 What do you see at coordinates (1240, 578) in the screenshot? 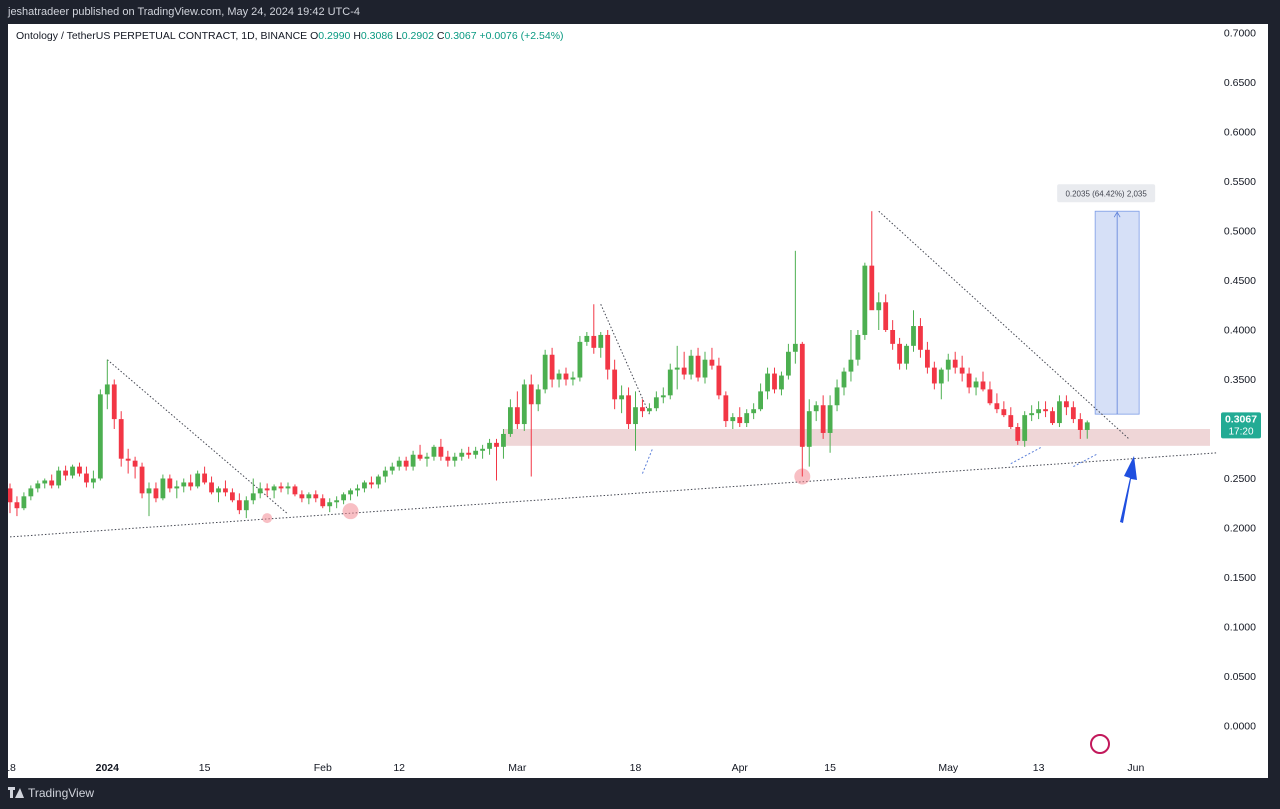
I see `y-tick-label: 0.1500` at bounding box center [1240, 578].